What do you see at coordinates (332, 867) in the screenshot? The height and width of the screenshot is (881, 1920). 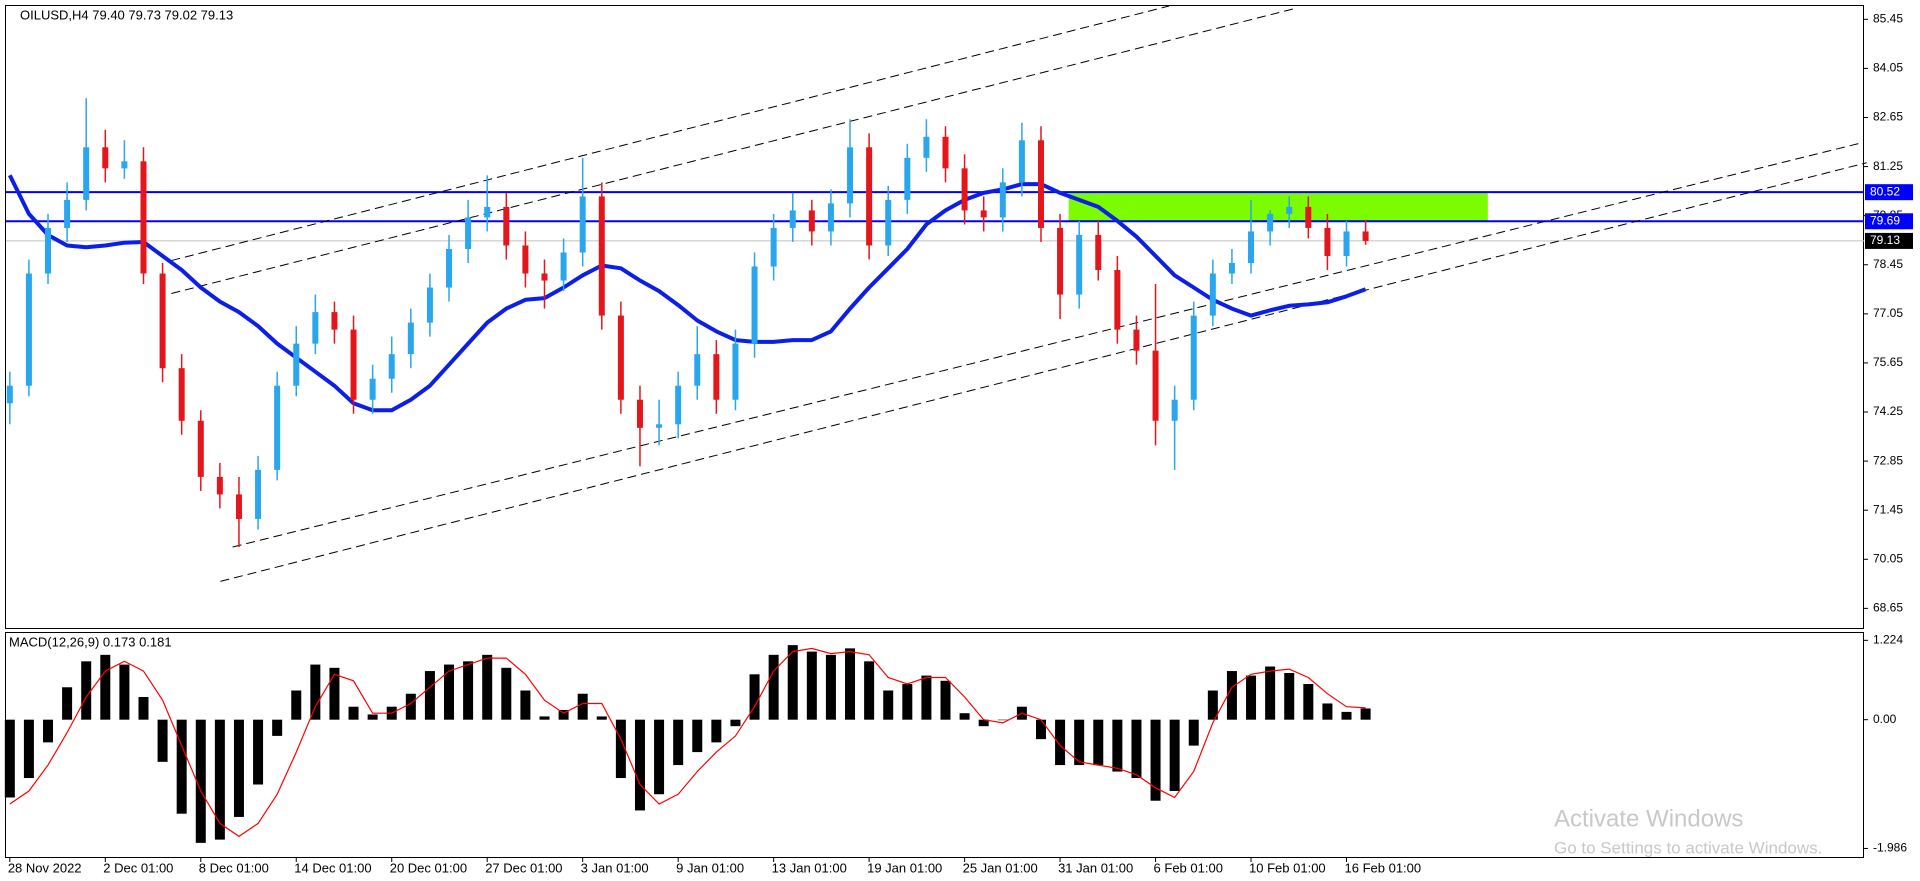 I see `x-tick-label: 14 Dec 01:00` at bounding box center [332, 867].